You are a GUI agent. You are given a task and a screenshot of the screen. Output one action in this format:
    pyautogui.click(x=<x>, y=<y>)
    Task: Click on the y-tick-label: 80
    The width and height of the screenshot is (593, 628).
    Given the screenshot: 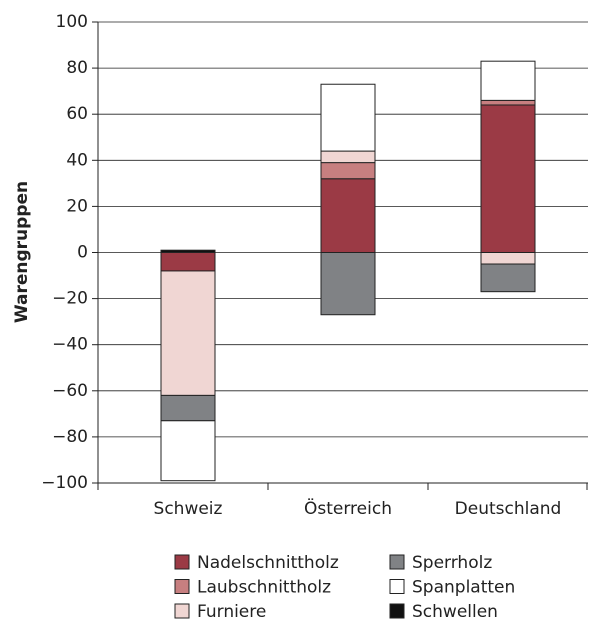 What is the action you would take?
    pyautogui.click(x=77, y=68)
    